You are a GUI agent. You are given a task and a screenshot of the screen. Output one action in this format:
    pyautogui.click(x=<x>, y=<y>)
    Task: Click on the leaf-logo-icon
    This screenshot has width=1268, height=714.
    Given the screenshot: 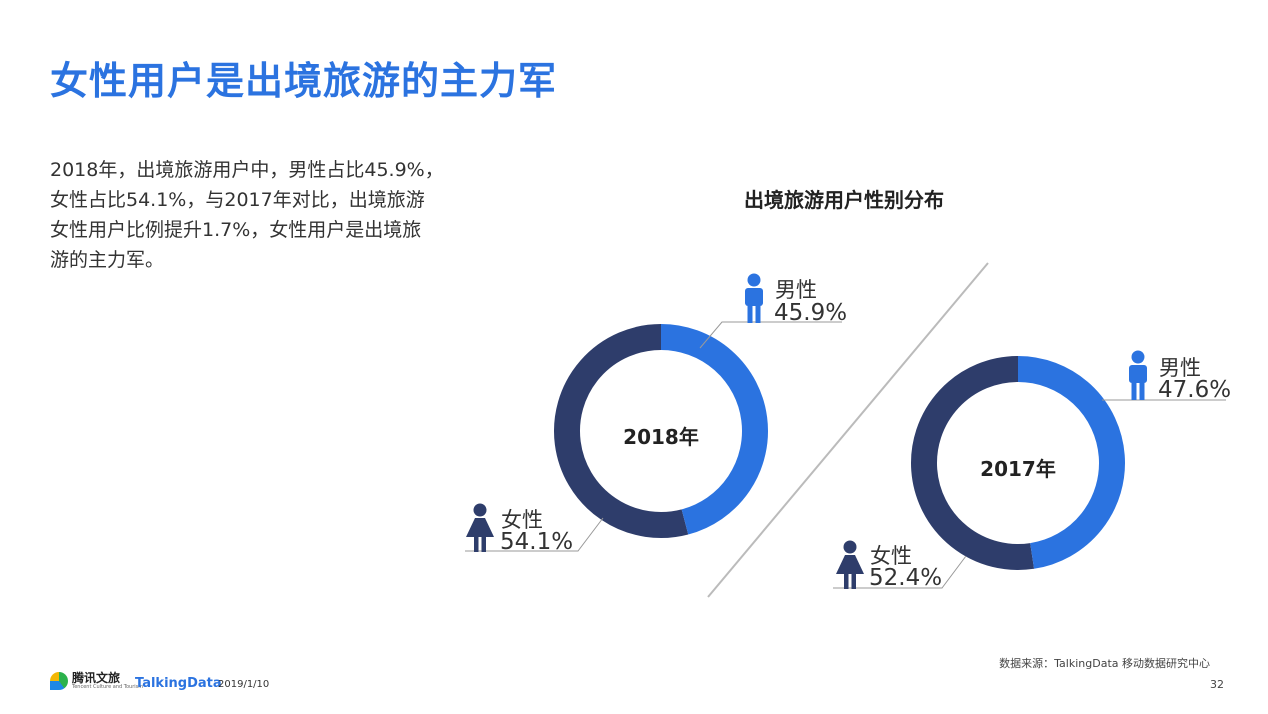 What is the action you would take?
    pyautogui.click(x=59, y=681)
    